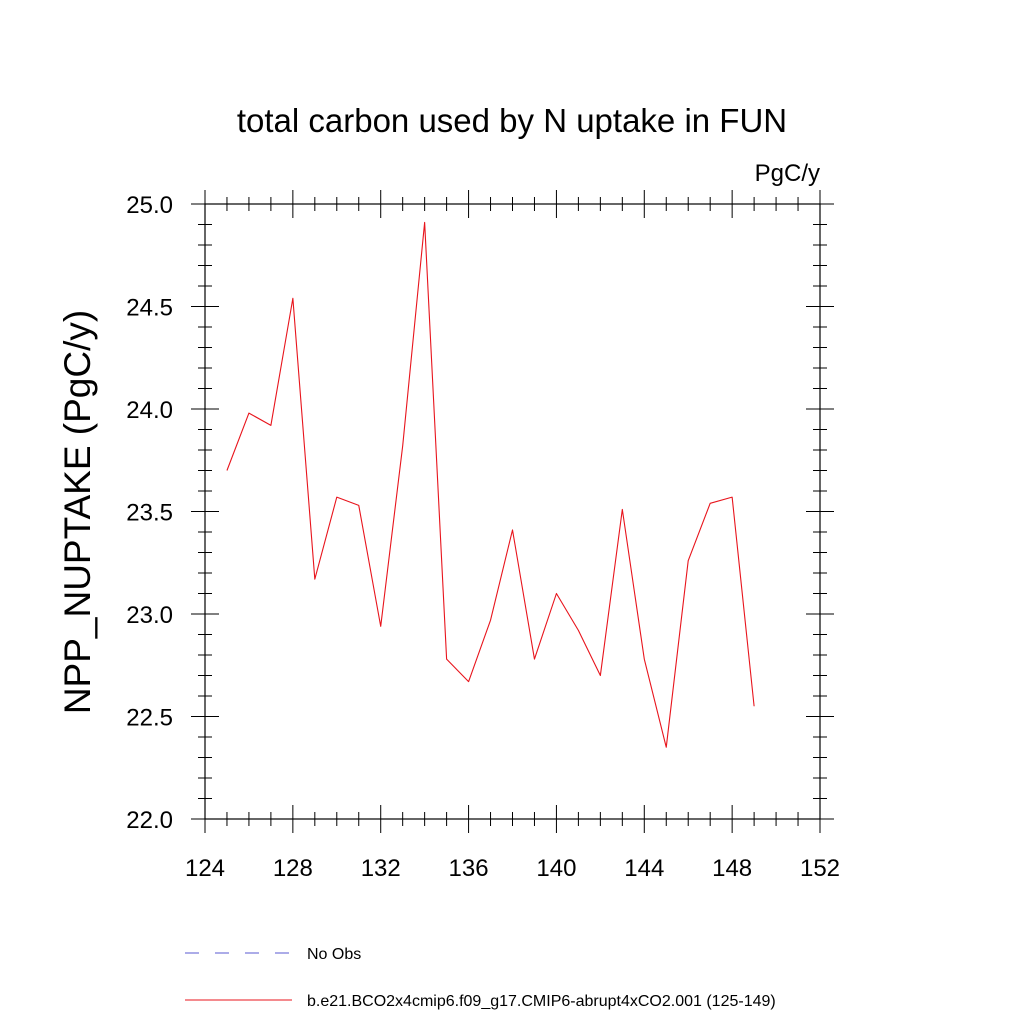  I want to click on units-label: PgC/y, so click(787, 173).